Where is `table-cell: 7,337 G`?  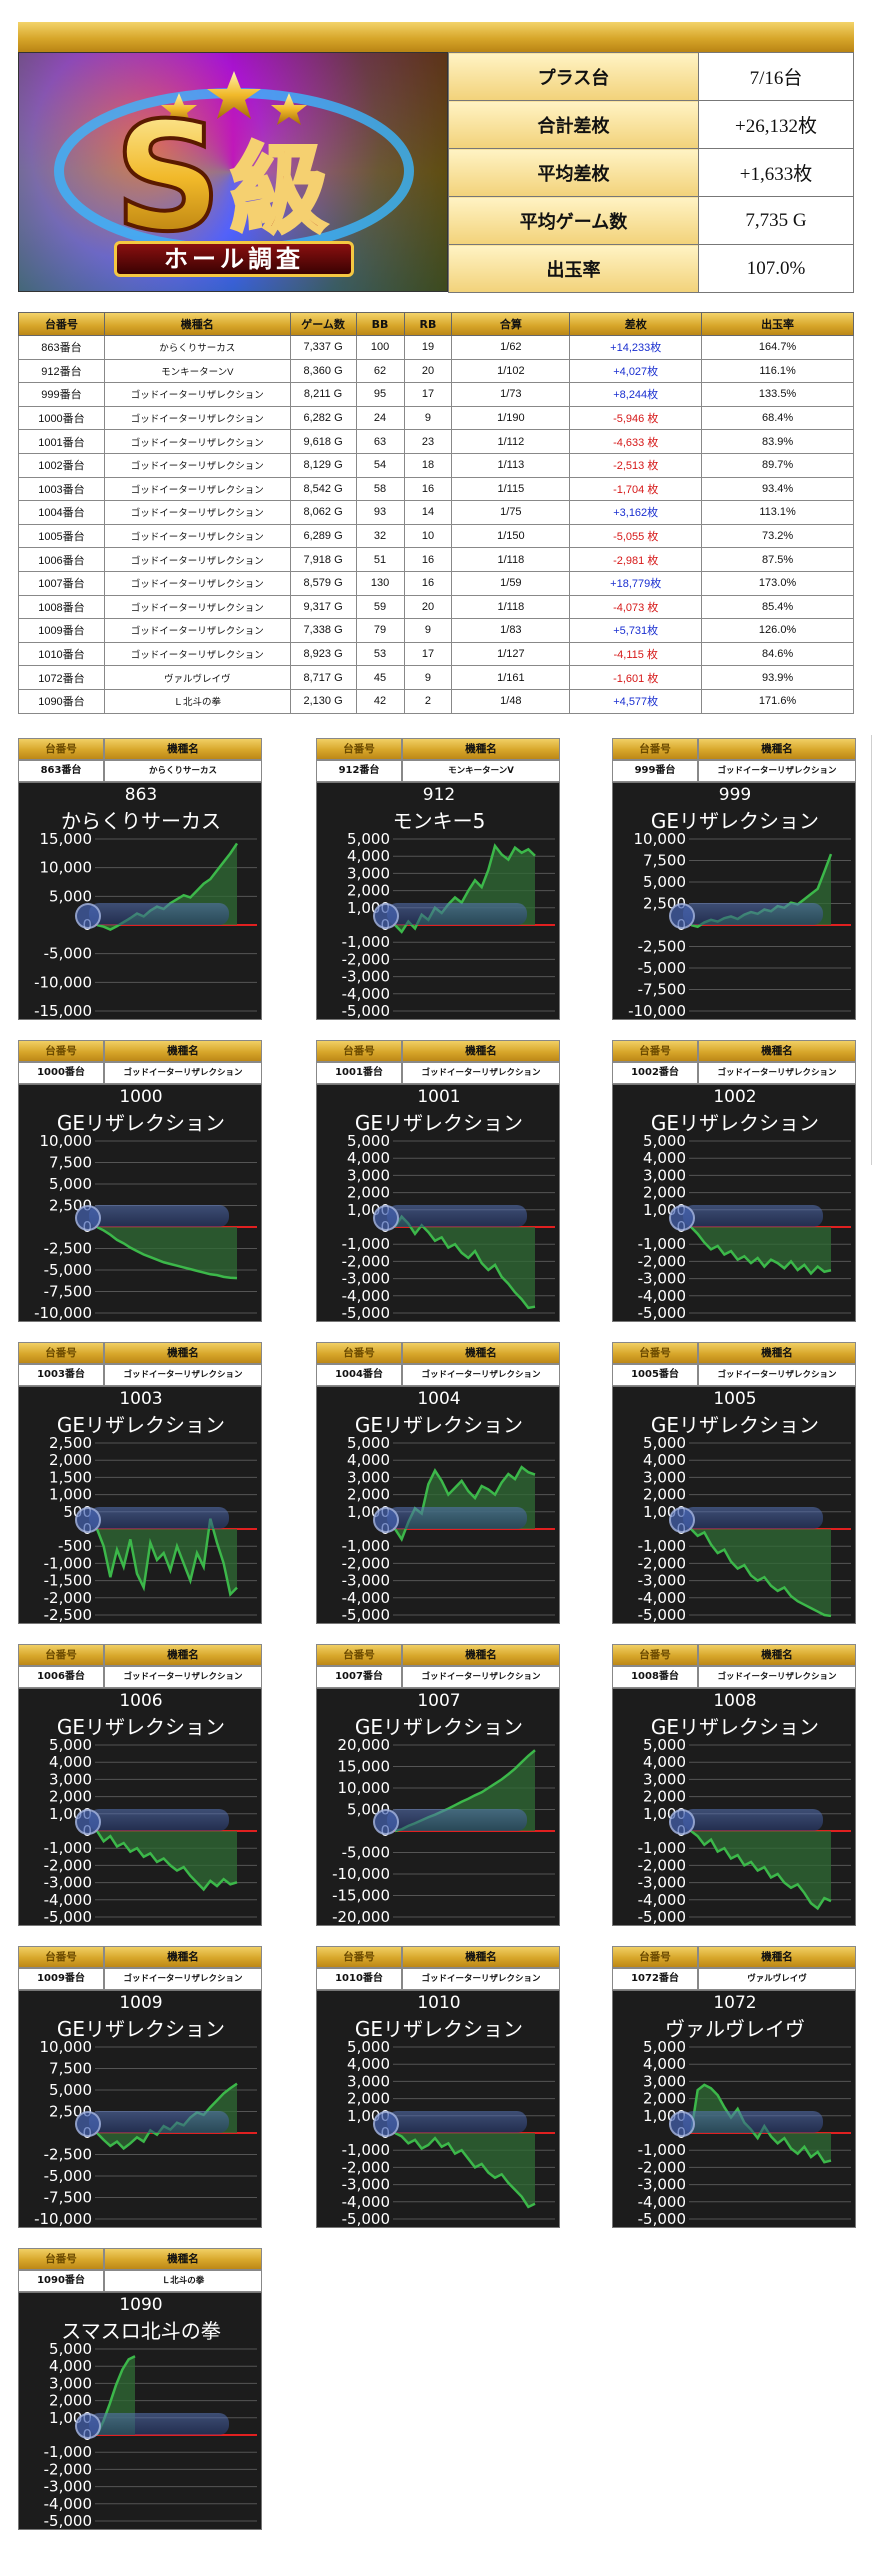
table-cell: 7,337 G is located at coordinates (323, 347).